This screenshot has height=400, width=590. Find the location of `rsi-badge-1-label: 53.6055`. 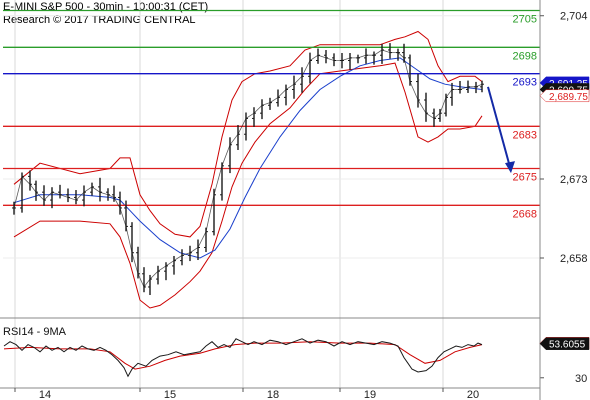

rsi-badge-1-label: 53.6055 is located at coordinates (567, 345).